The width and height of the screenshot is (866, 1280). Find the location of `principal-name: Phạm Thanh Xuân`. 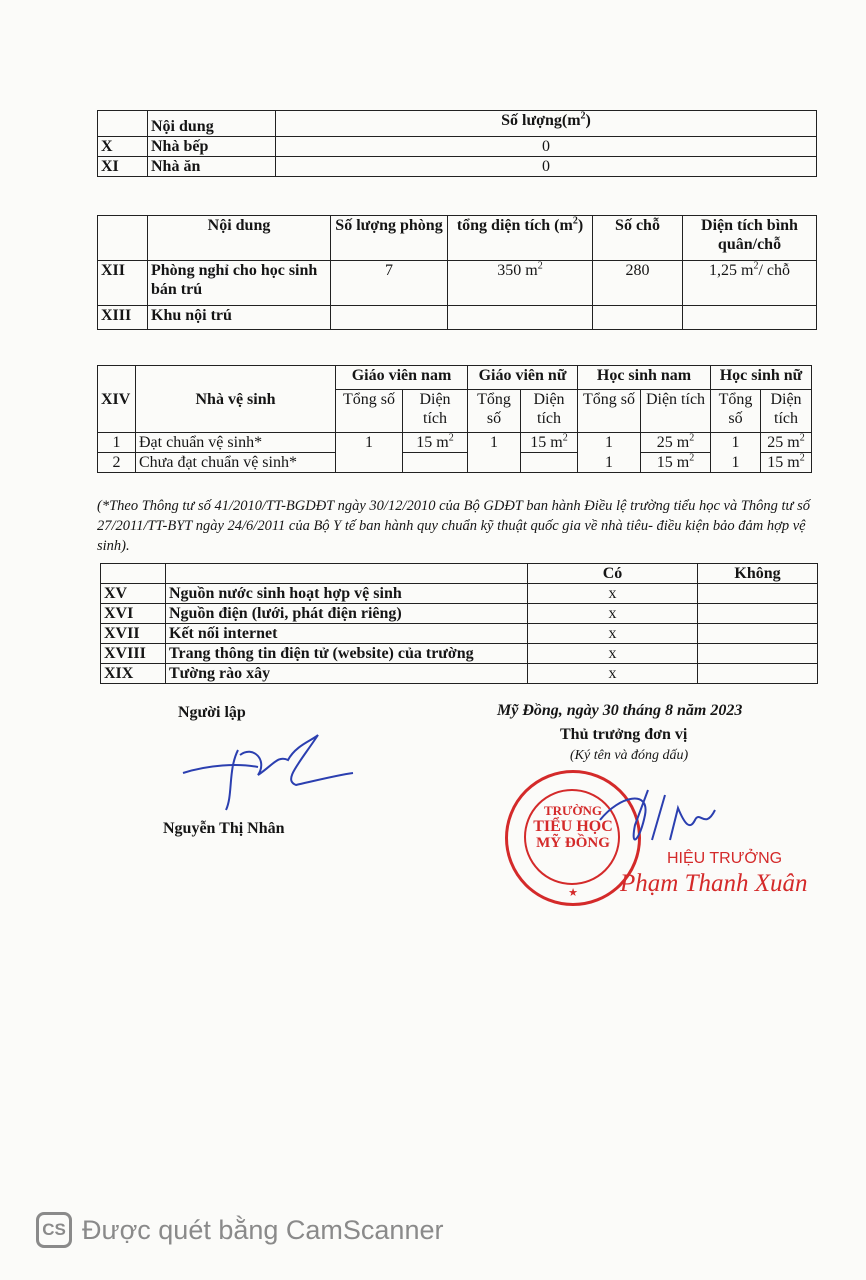

principal-name: Phạm Thanh Xuân is located at coordinates (714, 883).